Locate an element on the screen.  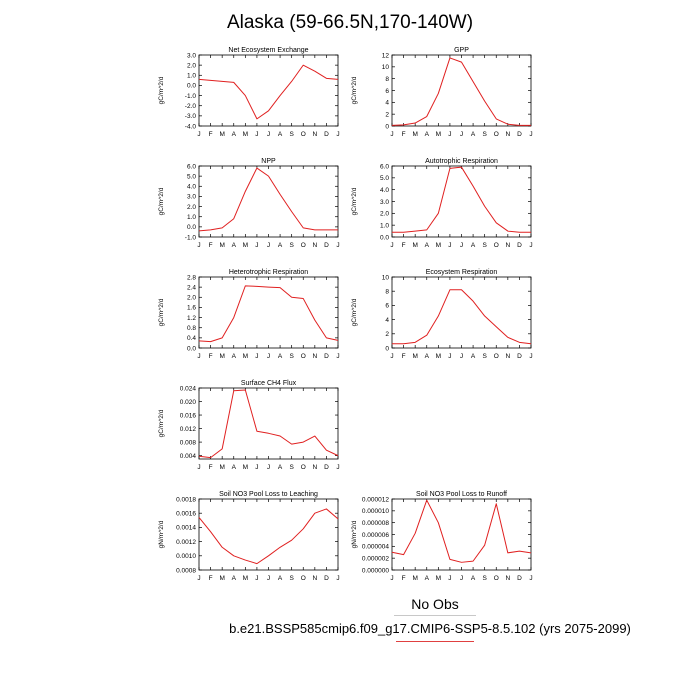
y-tick-label: 2.4 is located at coordinates (191, 287).